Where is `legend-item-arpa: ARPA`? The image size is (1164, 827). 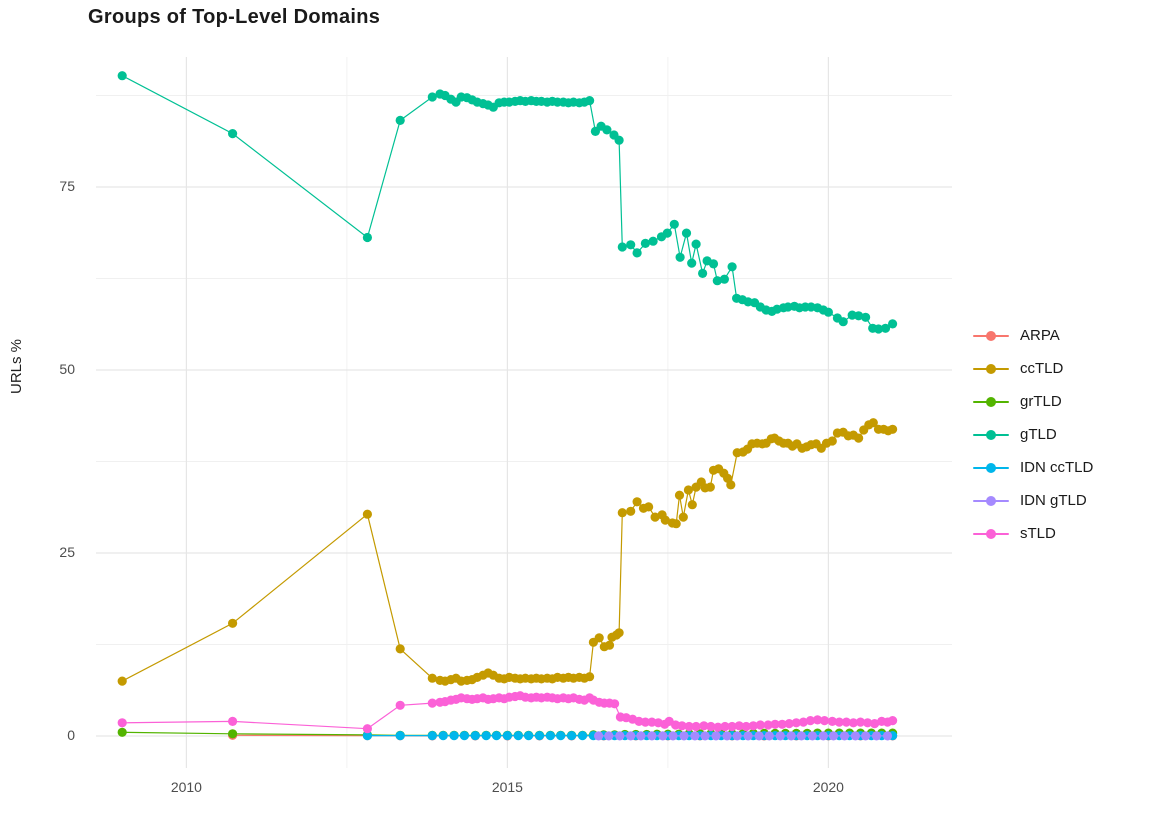
legend-item-arpa: ARPA is located at coordinates (1033, 335).